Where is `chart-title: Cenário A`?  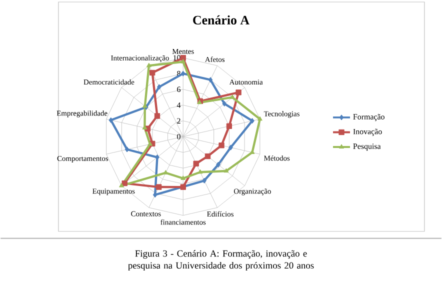
chart-title: Cenário A is located at coordinates (221, 19).